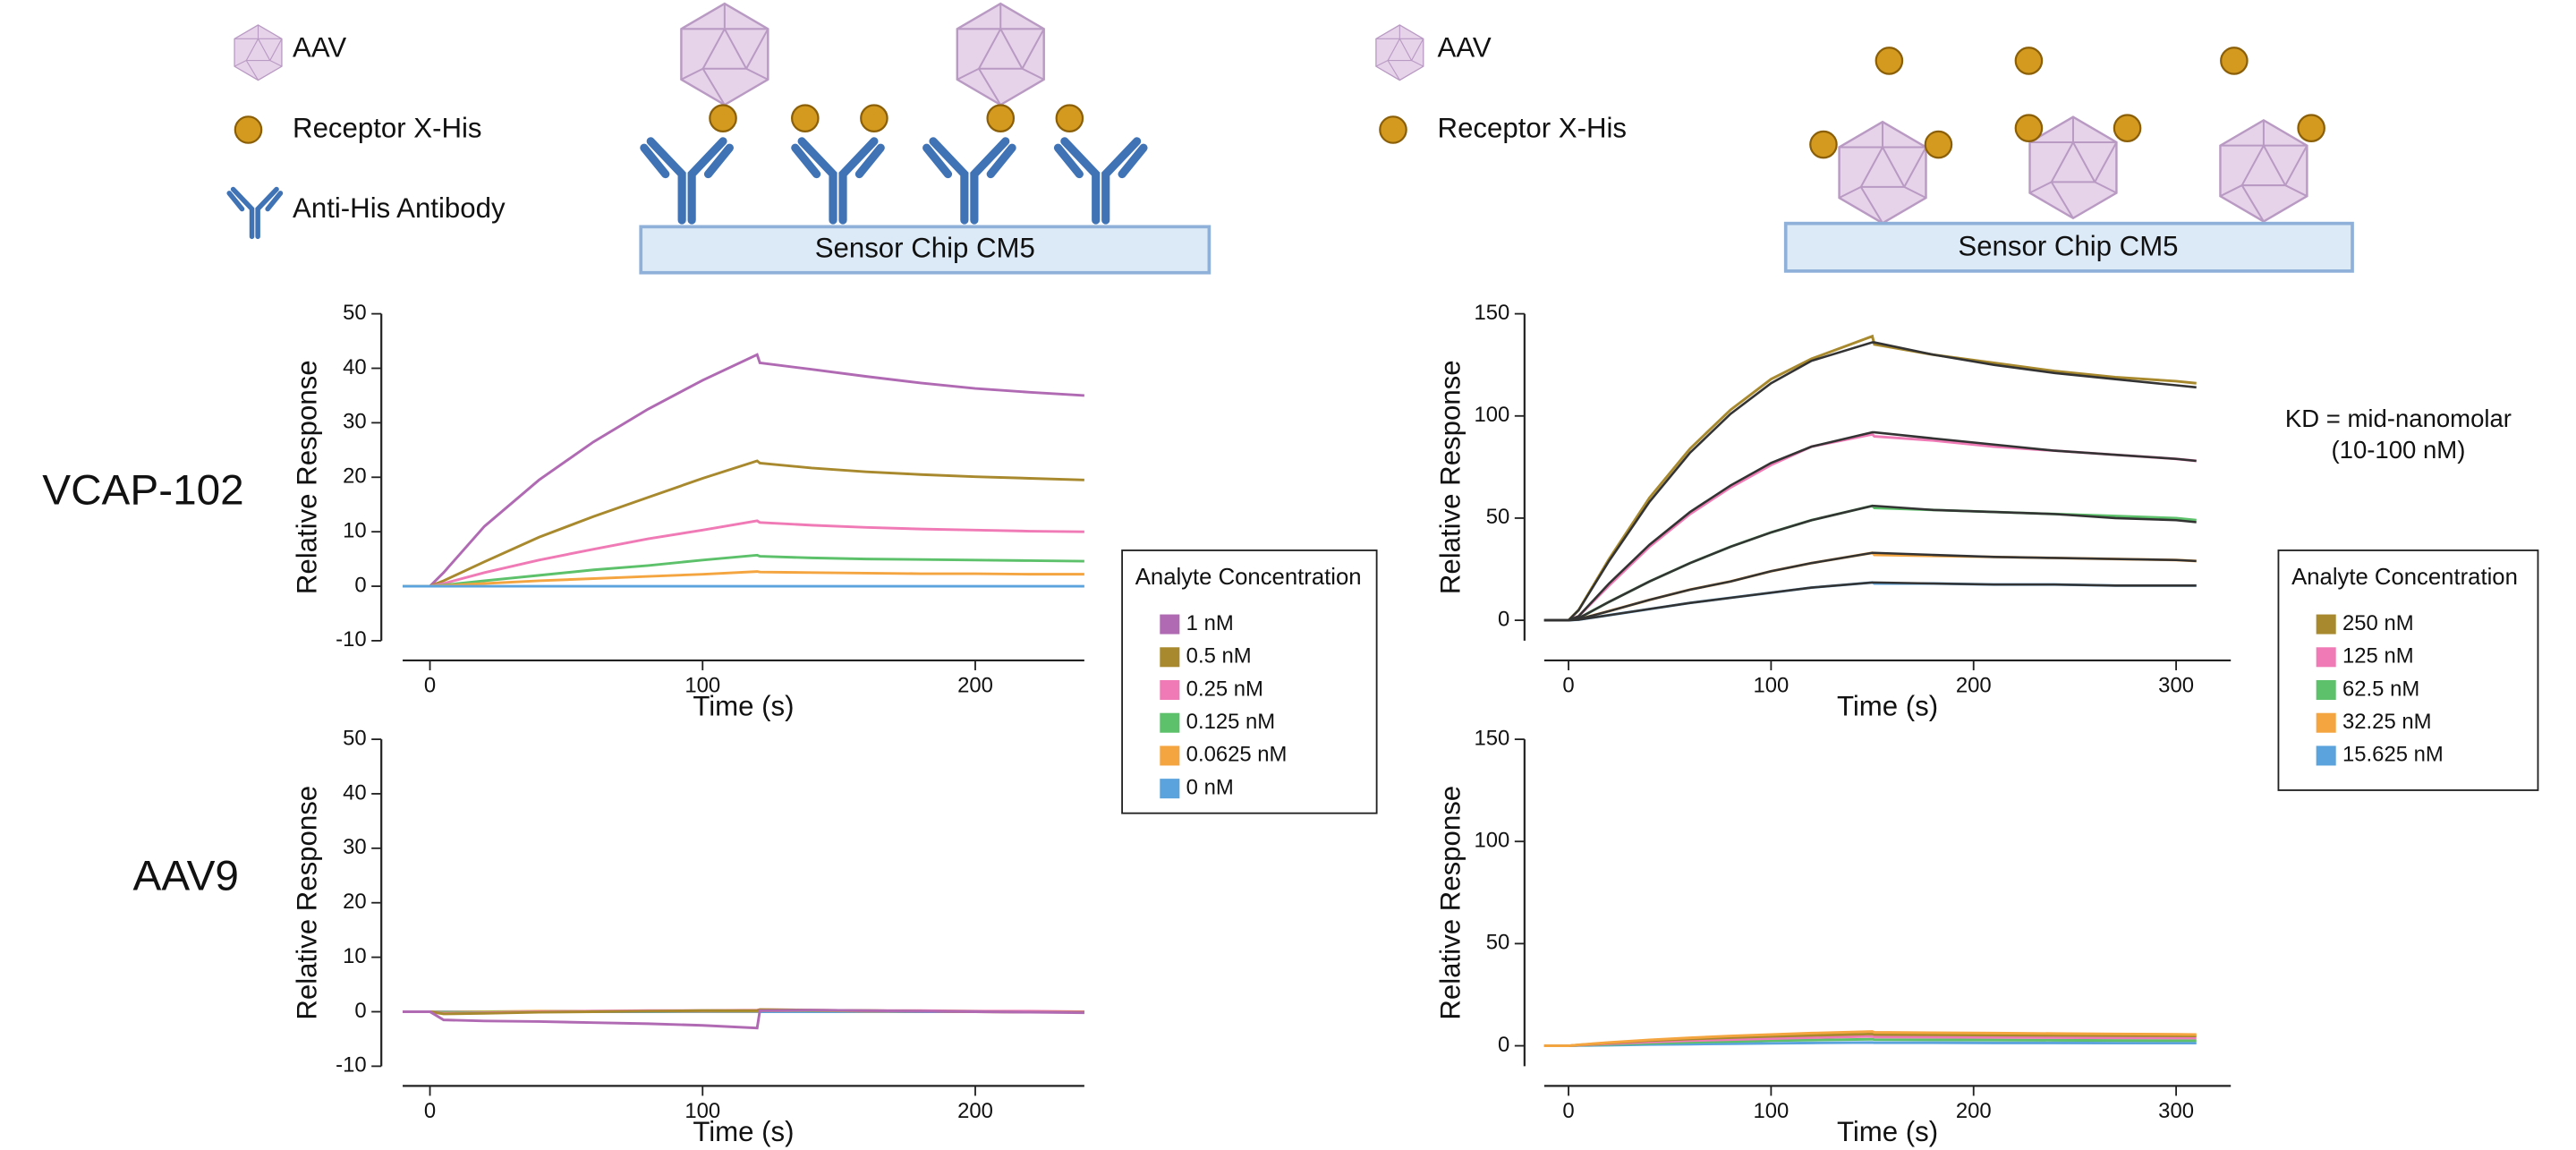  Describe the element at coordinates (1237, 755) in the screenshot. I see `legend-label: 0.0625 nM` at that location.